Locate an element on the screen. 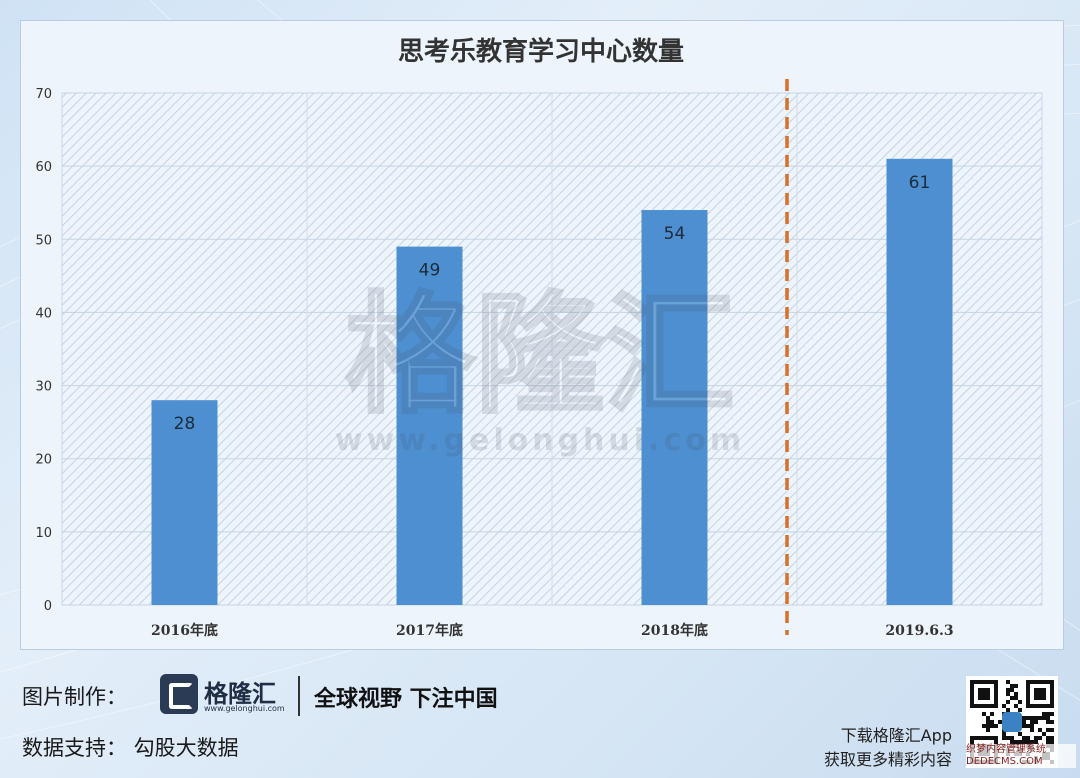  qr-watermark-line2: DEDECMS.COM is located at coordinates (1004, 761).